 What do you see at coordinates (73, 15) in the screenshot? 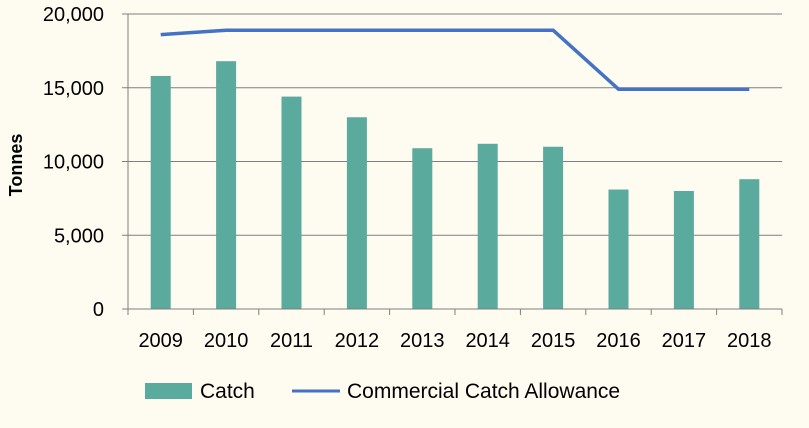
I see `y-tick-label: 20,000` at bounding box center [73, 15].